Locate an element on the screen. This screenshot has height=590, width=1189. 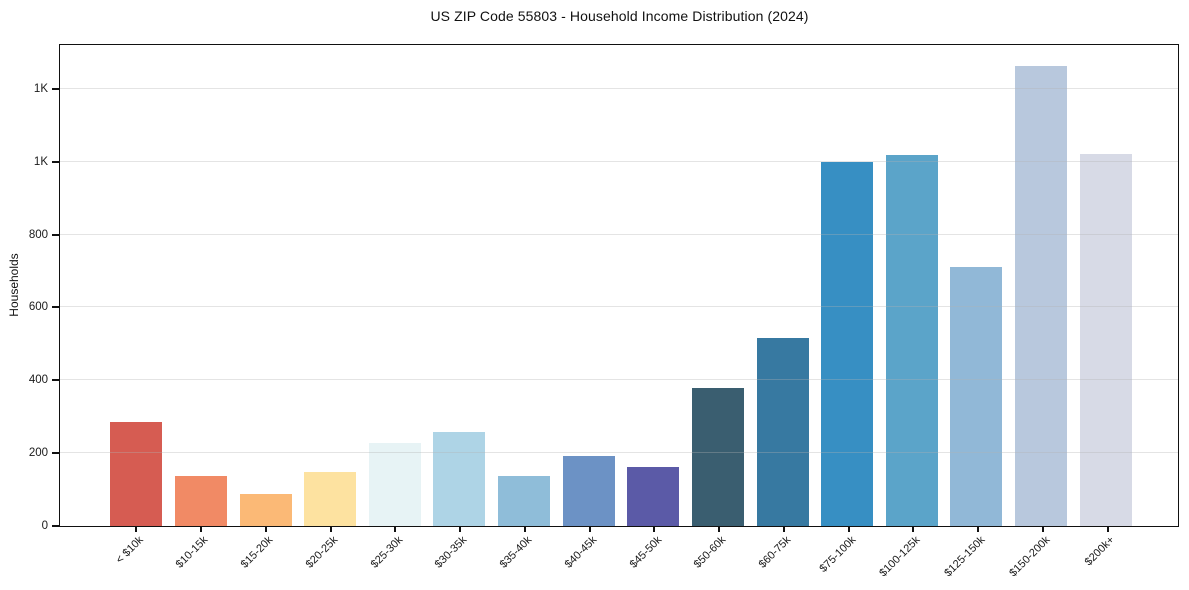
bar-$25-30k is located at coordinates (394, 484).